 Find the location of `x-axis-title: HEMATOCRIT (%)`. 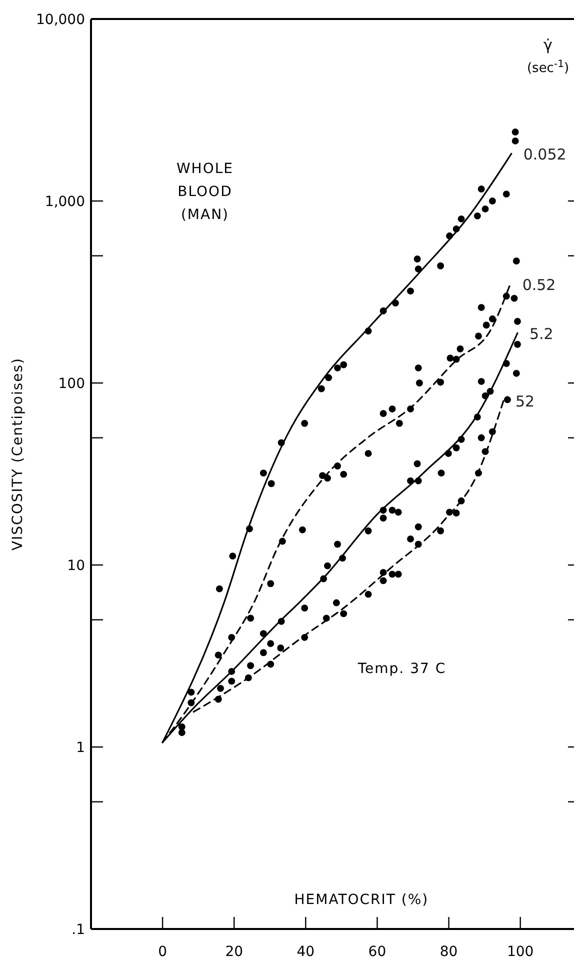

x-axis-title: HEMATOCRIT (%) is located at coordinates (361, 900).